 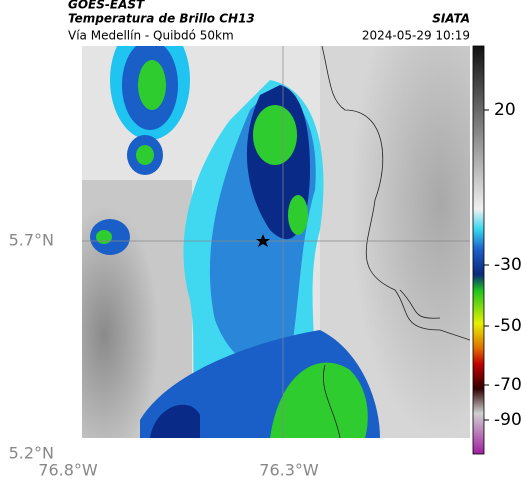 What do you see at coordinates (31, 240) in the screenshot?
I see `lat-label: 5.7°N` at bounding box center [31, 240].